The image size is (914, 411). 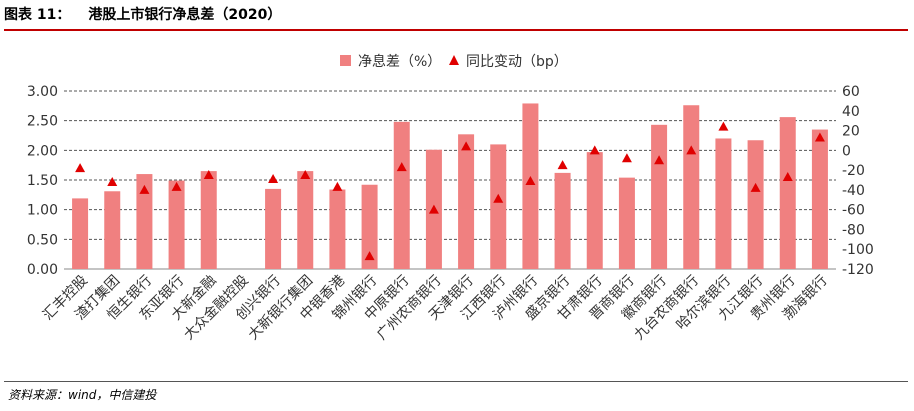 What do you see at coordinates (345, 60) in the screenshot?
I see `legend-swatch-bar` at bounding box center [345, 60].